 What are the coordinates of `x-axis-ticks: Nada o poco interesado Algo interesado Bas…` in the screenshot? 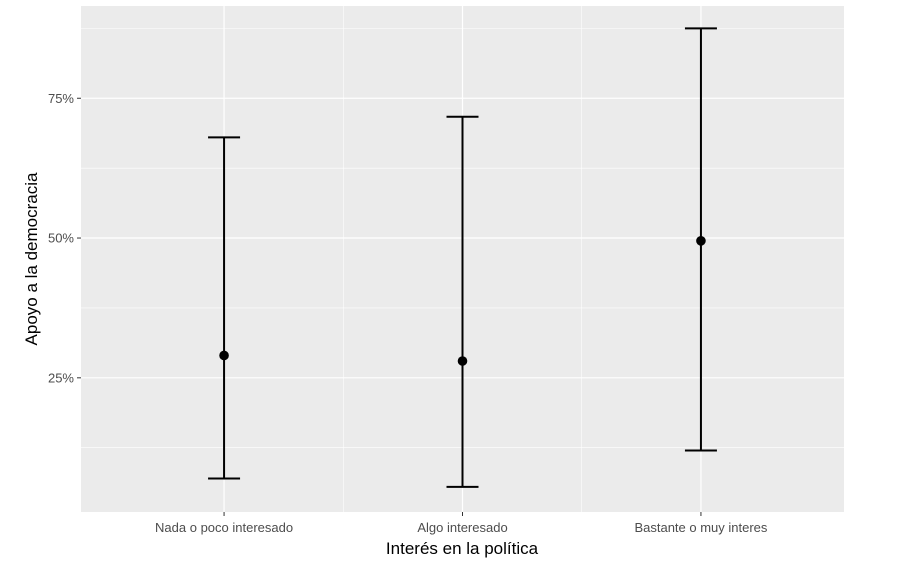 It's located at (461, 523).